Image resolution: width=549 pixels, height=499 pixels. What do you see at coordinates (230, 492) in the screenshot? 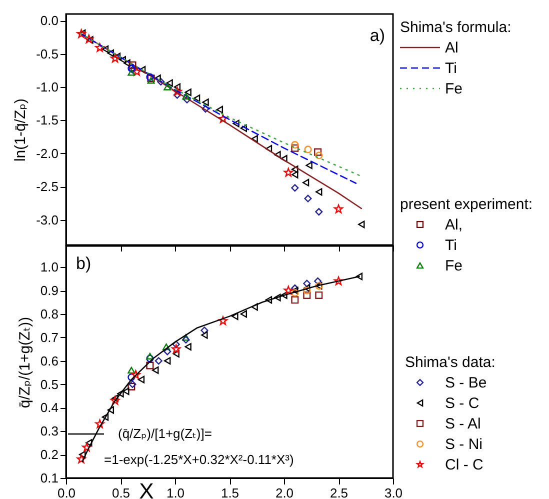
I see `x-tick-label: 1.5` at bounding box center [230, 492].